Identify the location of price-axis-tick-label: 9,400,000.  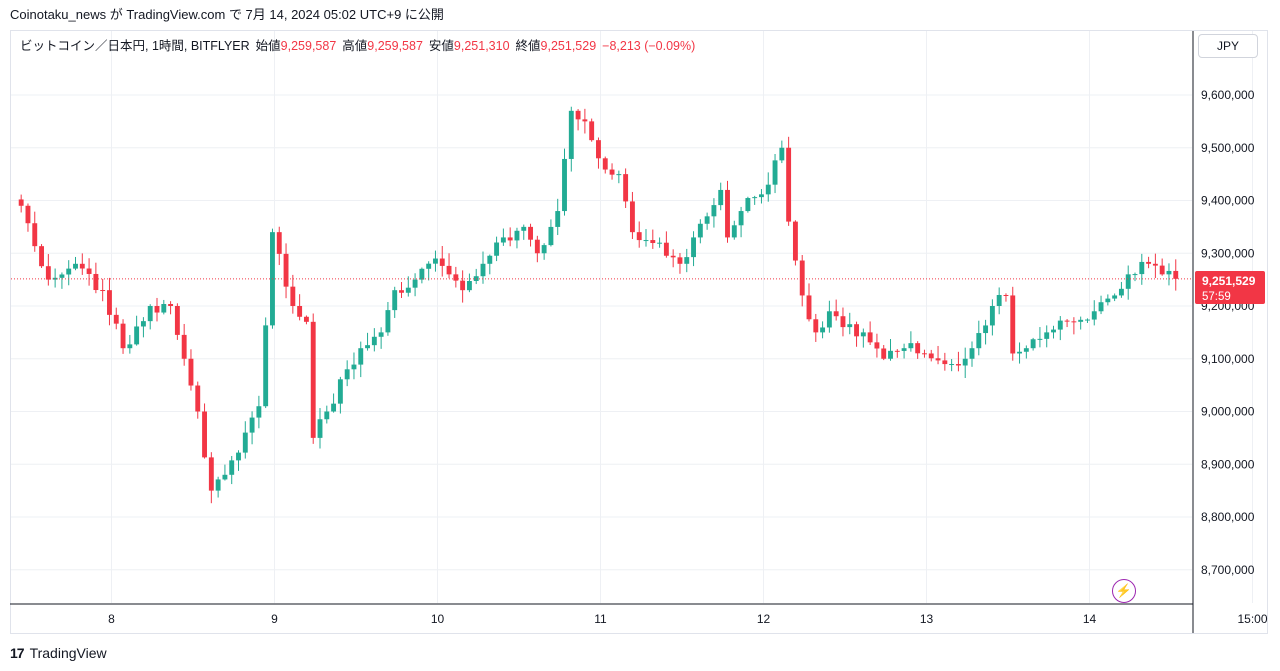
(1228, 201).